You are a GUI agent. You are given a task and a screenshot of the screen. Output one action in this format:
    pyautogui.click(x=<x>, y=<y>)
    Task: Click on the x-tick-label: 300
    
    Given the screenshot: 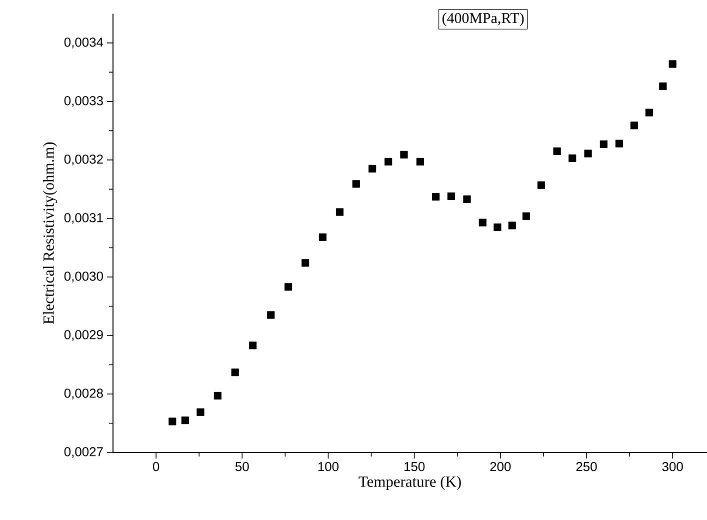 What is the action you would take?
    pyautogui.click(x=672, y=467)
    